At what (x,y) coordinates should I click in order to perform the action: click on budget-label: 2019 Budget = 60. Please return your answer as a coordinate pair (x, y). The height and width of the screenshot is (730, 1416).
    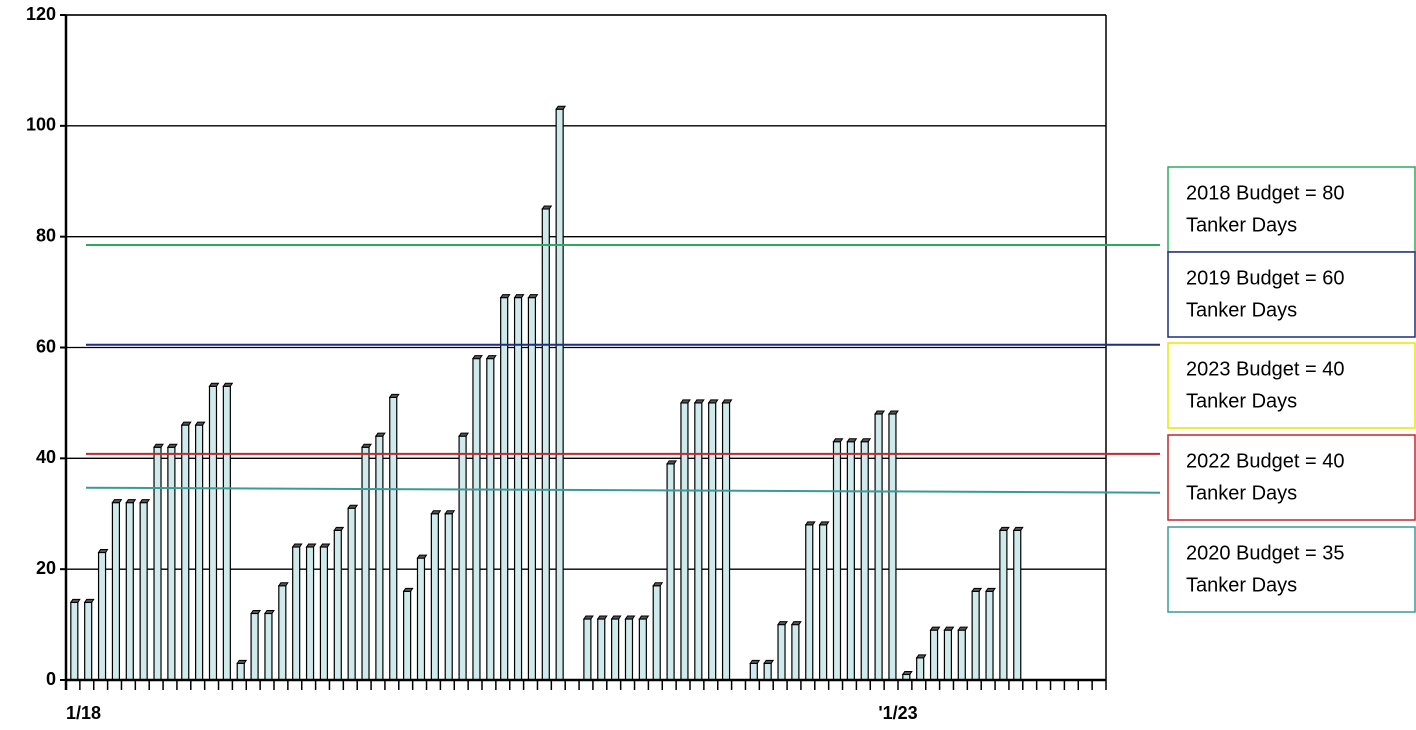
    Looking at the image, I should click on (1265, 278).